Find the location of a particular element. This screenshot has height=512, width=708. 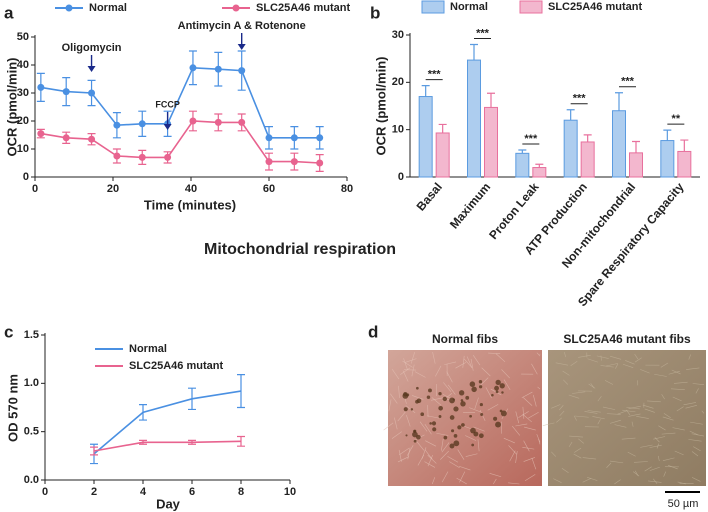

x-tick-label: 6 is located at coordinates (192, 492).